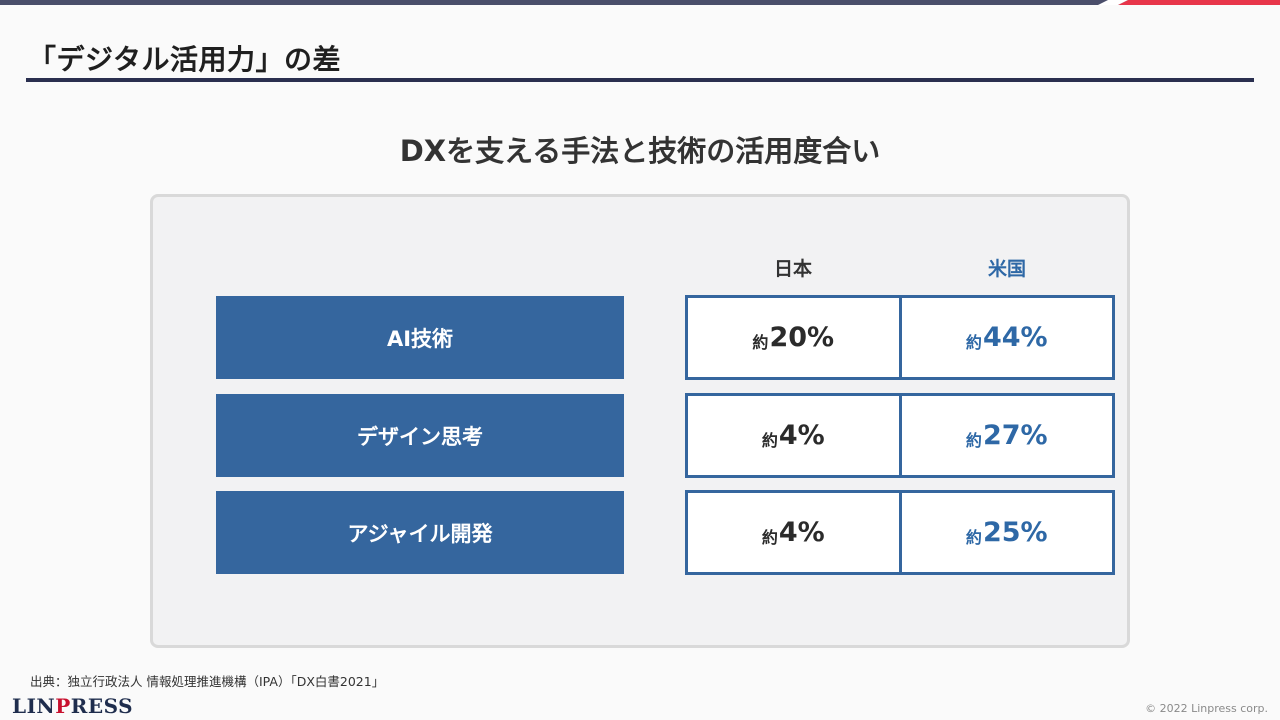 This screenshot has height=720, width=1280. I want to click on value-row-design-thinking: 約 4% 約 27%, so click(900, 435).